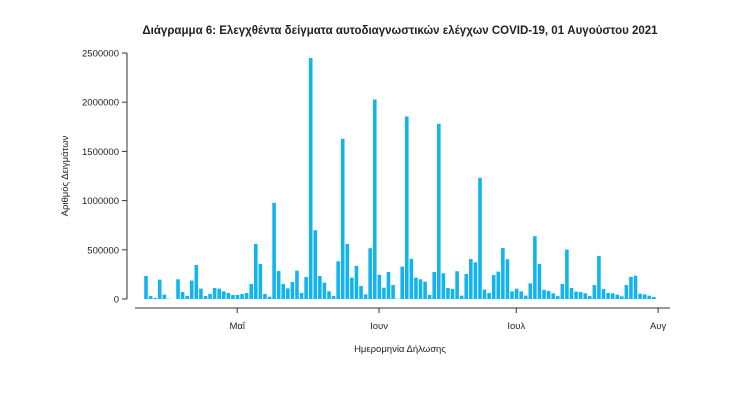 The image size is (730, 417). Describe the element at coordinates (116, 300) in the screenshot. I see `y-tick-label: 0` at that location.